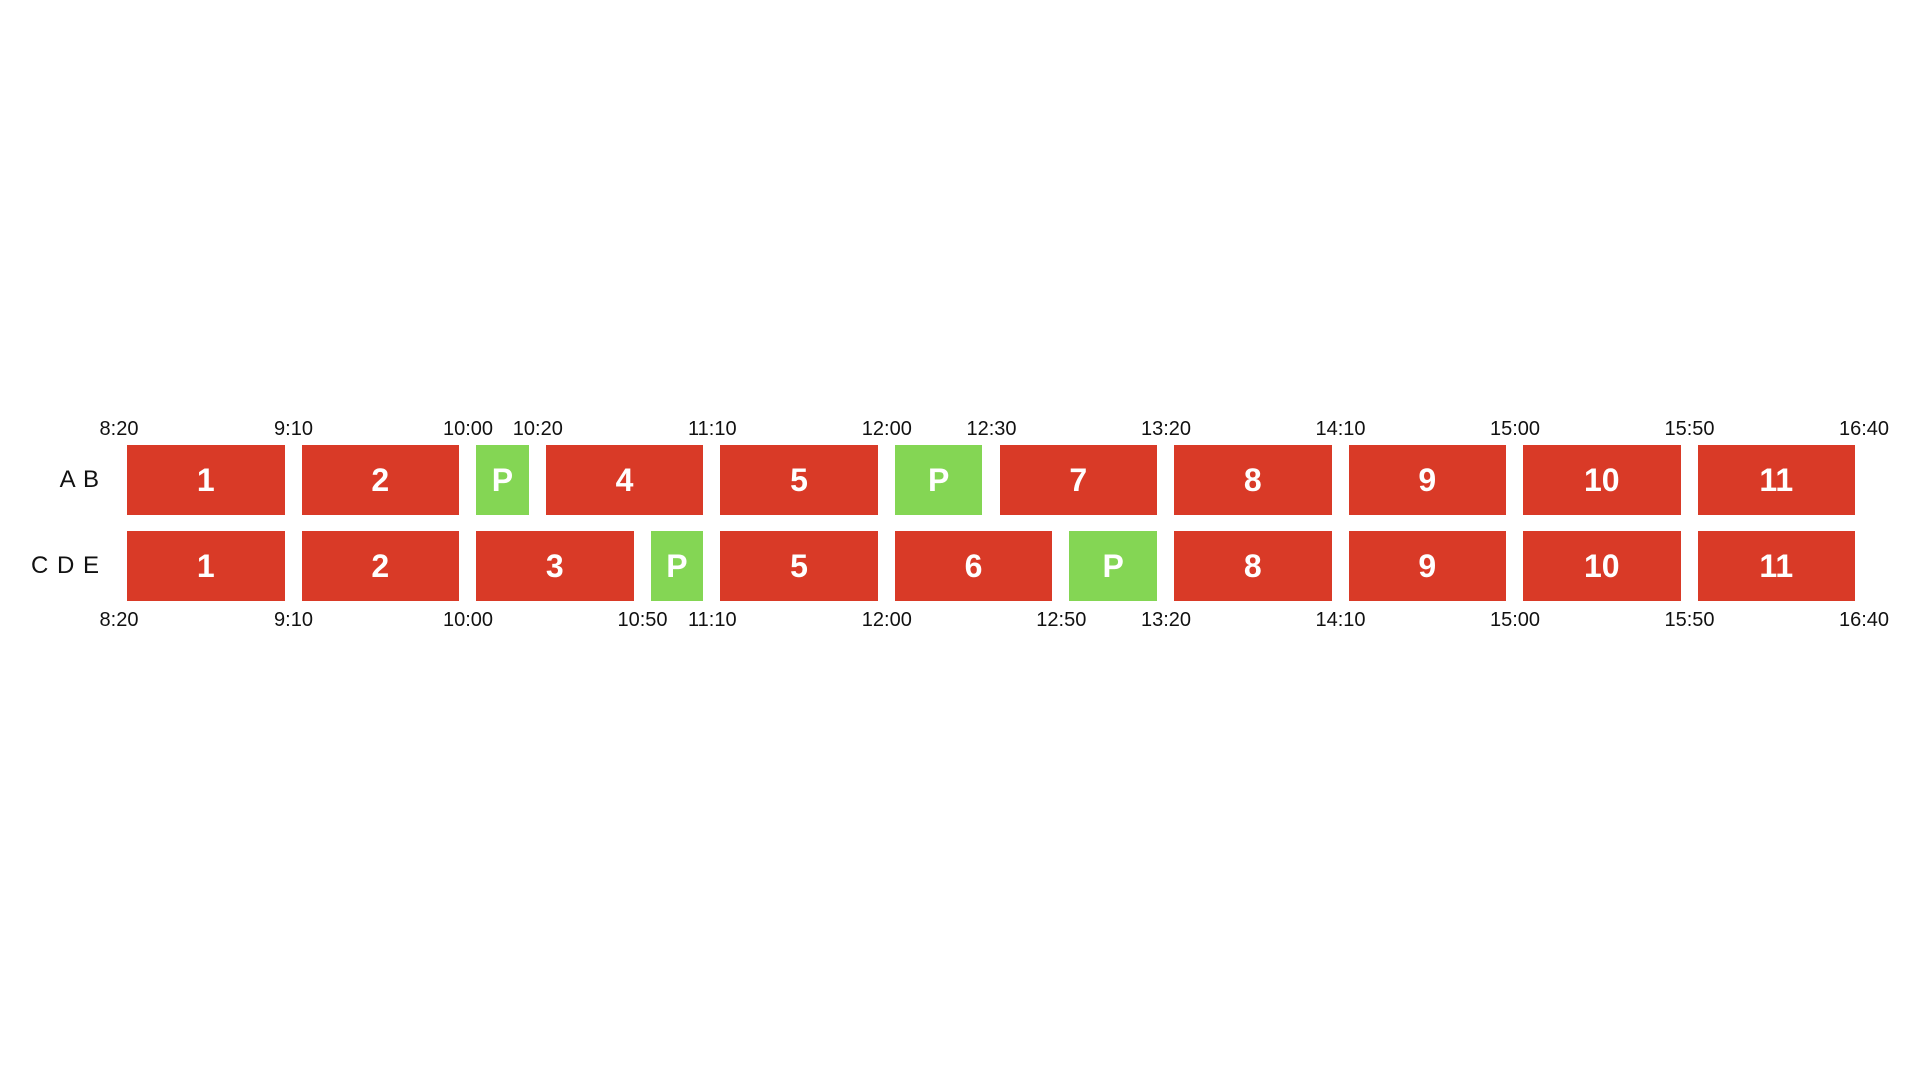 Image resolution: width=1920 pixels, height=1080 pixels. I want to click on time-label-0-9: 15:00, so click(1515, 429).